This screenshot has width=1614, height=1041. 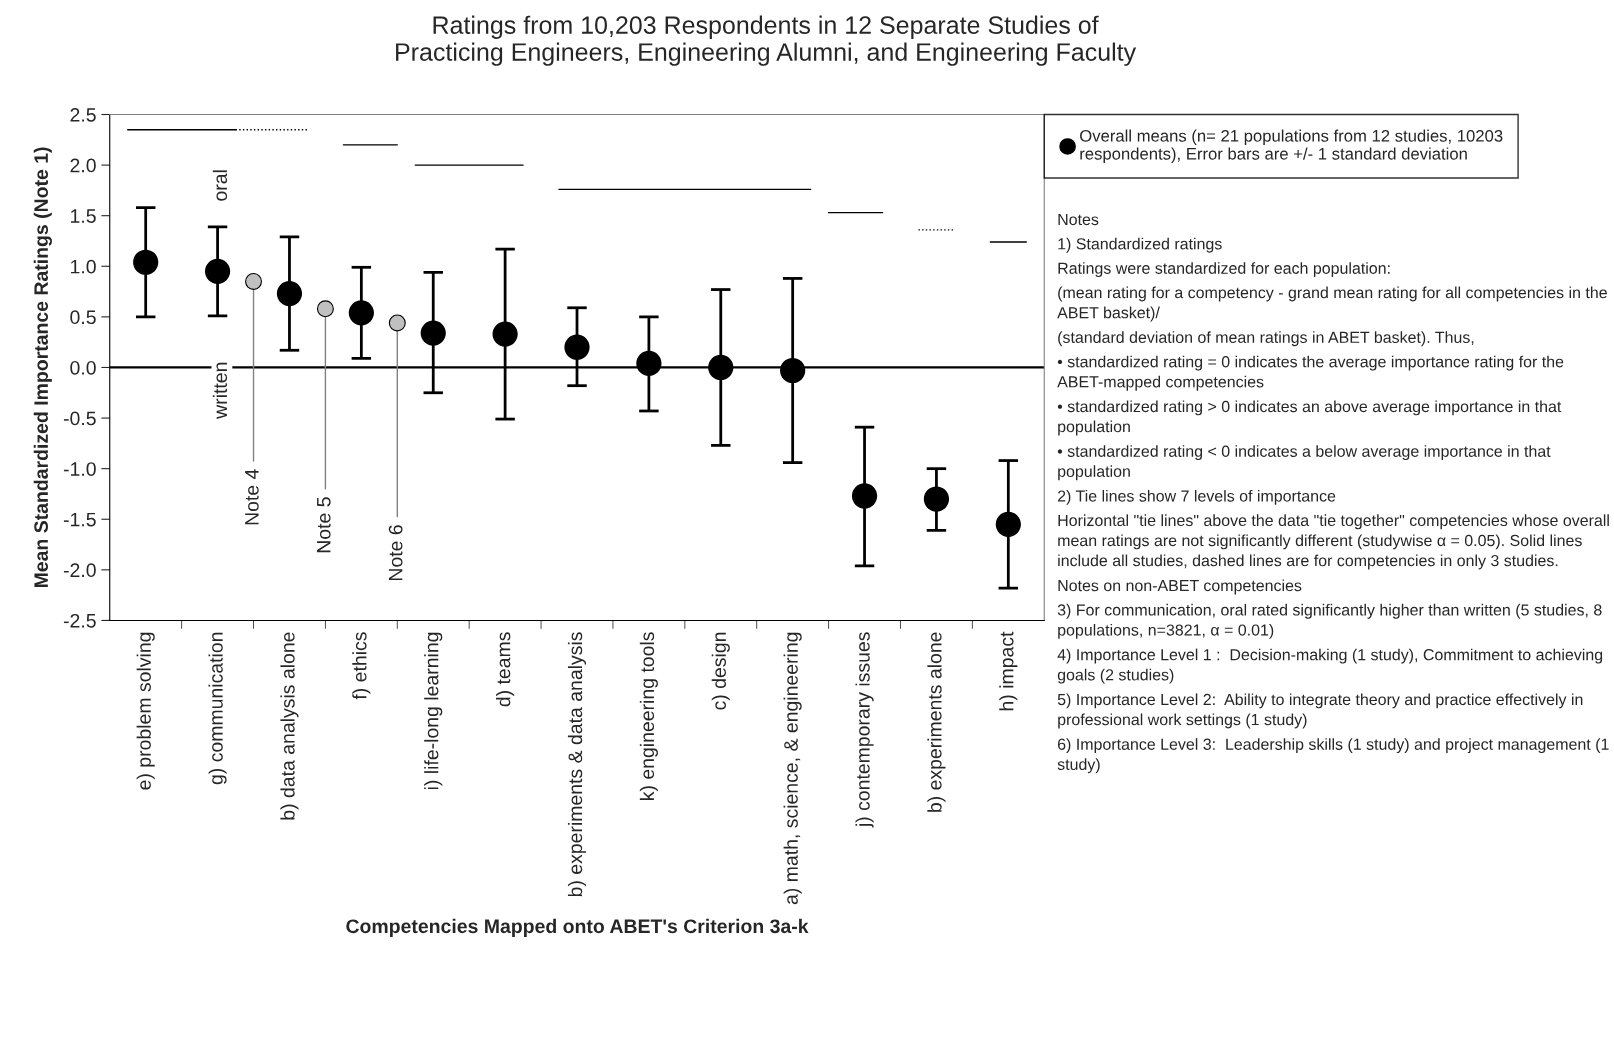 What do you see at coordinates (577, 927) in the screenshot?
I see `x-axis-title: Competencies Mapped onto ABET's Criterion 3a-k` at bounding box center [577, 927].